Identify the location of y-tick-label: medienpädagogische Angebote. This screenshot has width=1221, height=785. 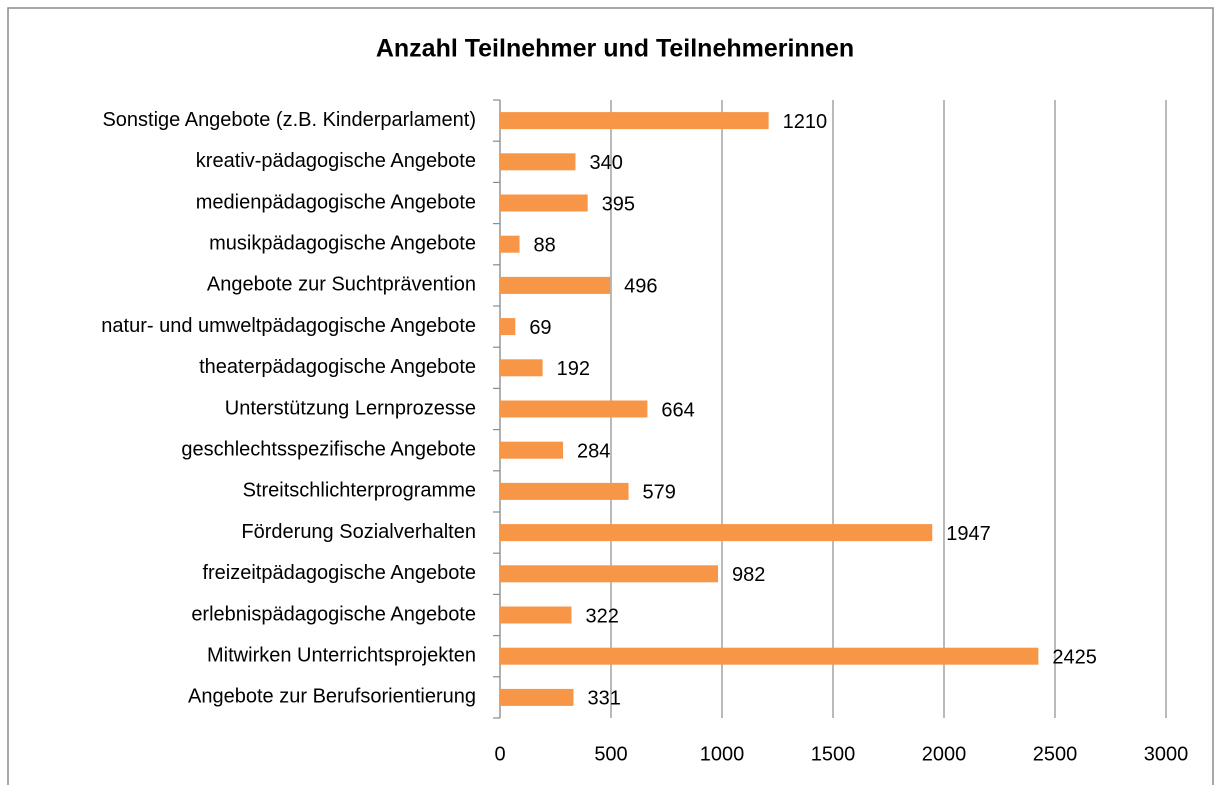
(336, 202).